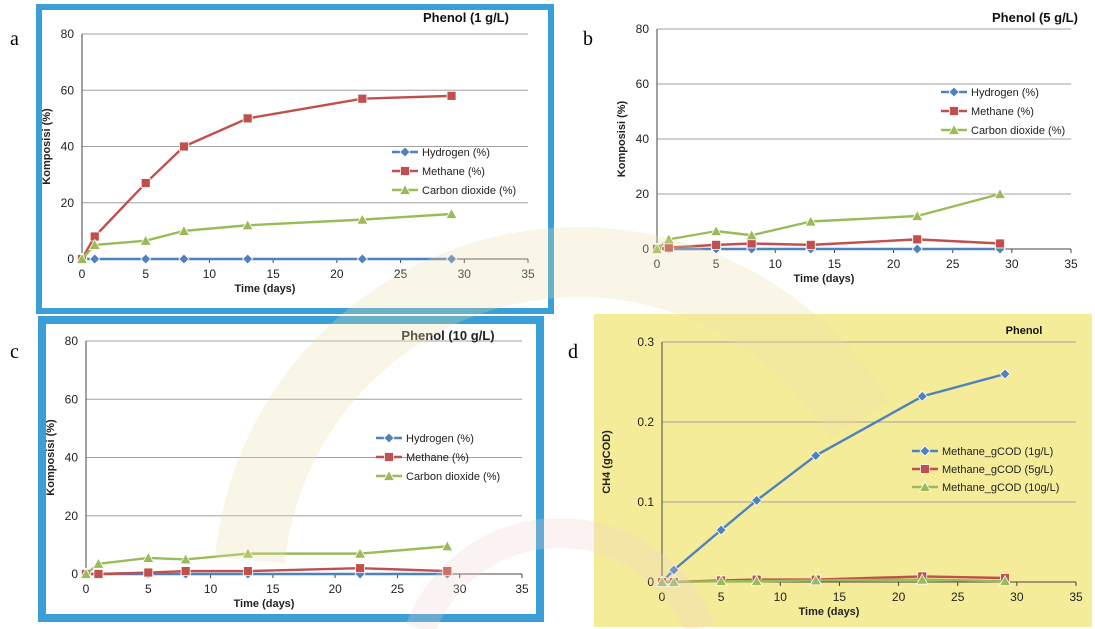 The width and height of the screenshot is (1095, 629). Describe the element at coordinates (211, 589) in the screenshot. I see `x-tick-label: 10` at that location.